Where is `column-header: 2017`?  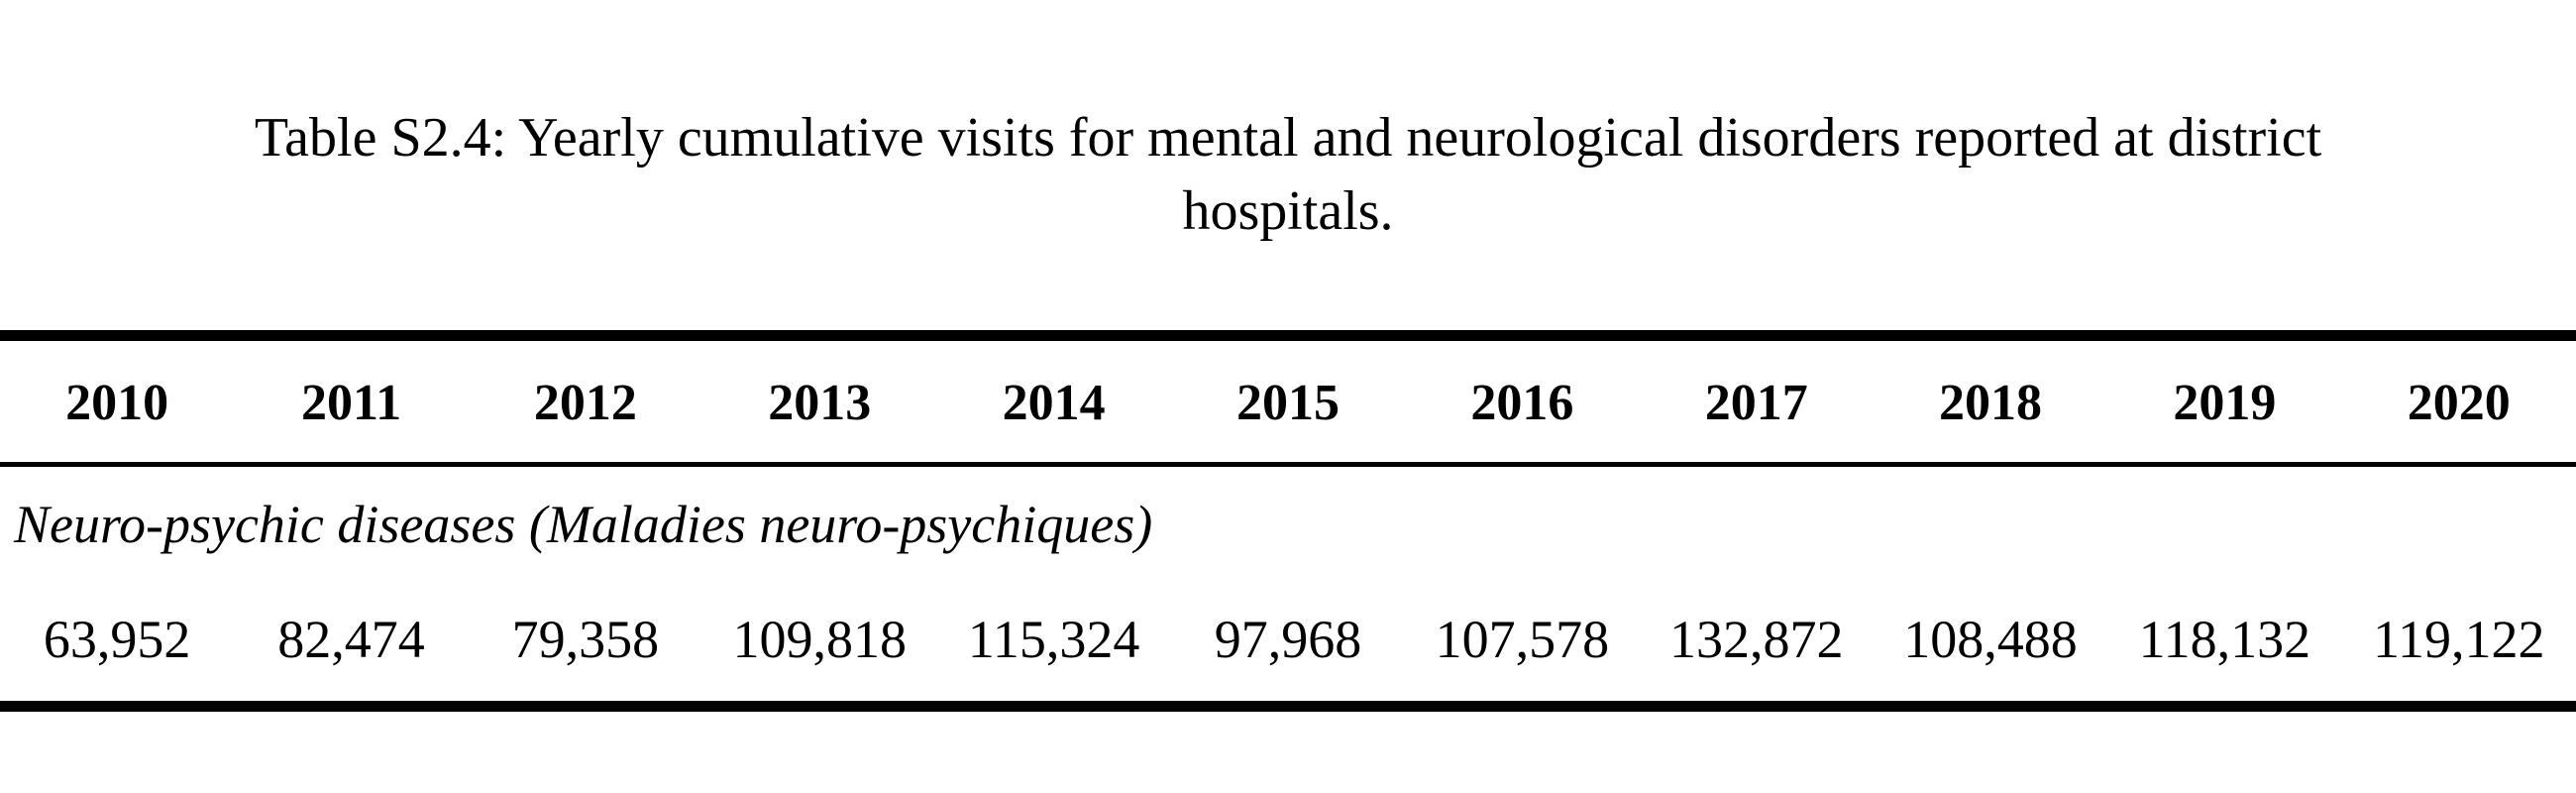 column-header: 2017 is located at coordinates (1756, 403).